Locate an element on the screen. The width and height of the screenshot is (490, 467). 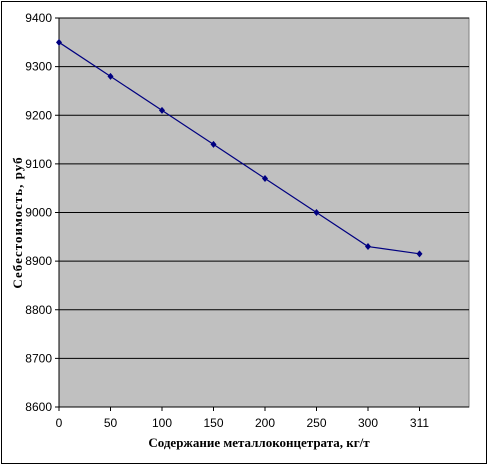
y-tick-label: 9000 is located at coordinates (38, 213).